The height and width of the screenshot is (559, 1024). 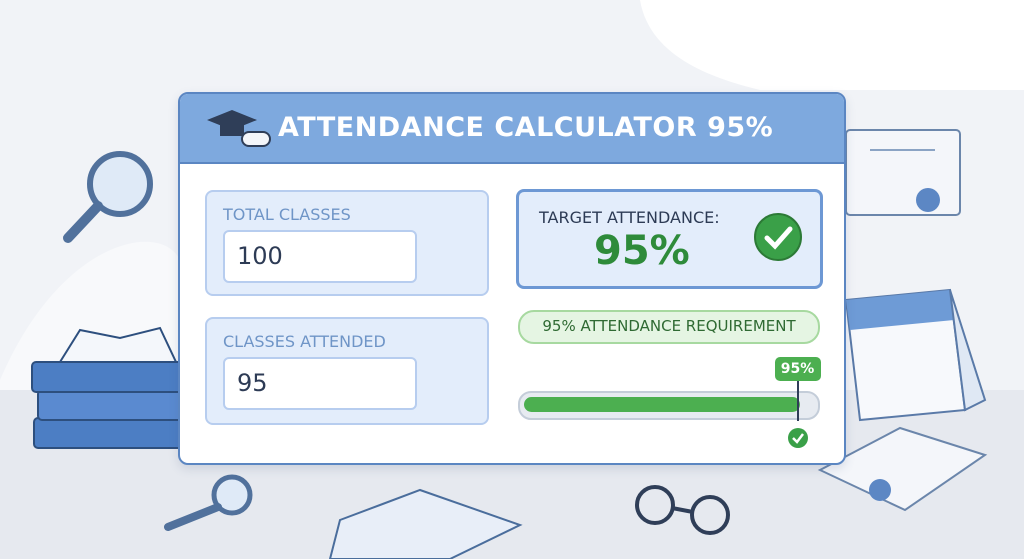 What do you see at coordinates (320, 383) in the screenshot?
I see `classes-attended-input: 95` at bounding box center [320, 383].